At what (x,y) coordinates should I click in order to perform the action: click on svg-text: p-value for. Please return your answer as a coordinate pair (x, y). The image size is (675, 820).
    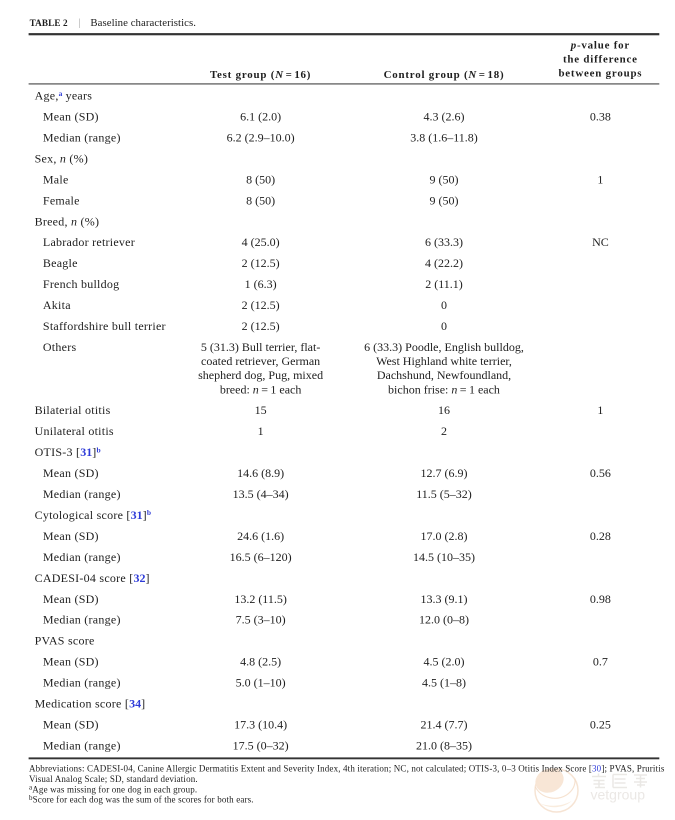
    Looking at the image, I should click on (600, 45).